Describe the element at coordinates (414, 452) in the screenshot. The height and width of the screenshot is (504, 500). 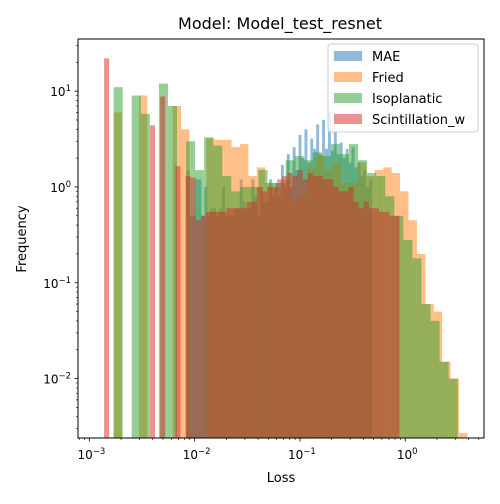
I see `x-tick-label-exponent: 0` at that location.